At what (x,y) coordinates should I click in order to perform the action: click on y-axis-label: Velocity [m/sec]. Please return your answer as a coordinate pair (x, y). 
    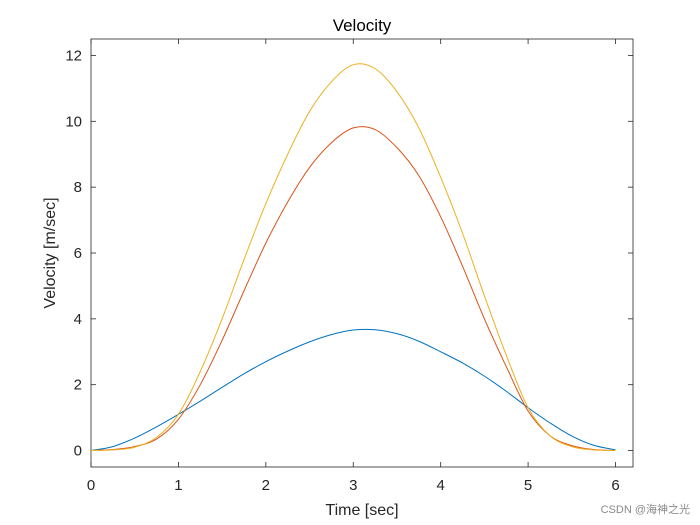
    Looking at the image, I should click on (50, 252).